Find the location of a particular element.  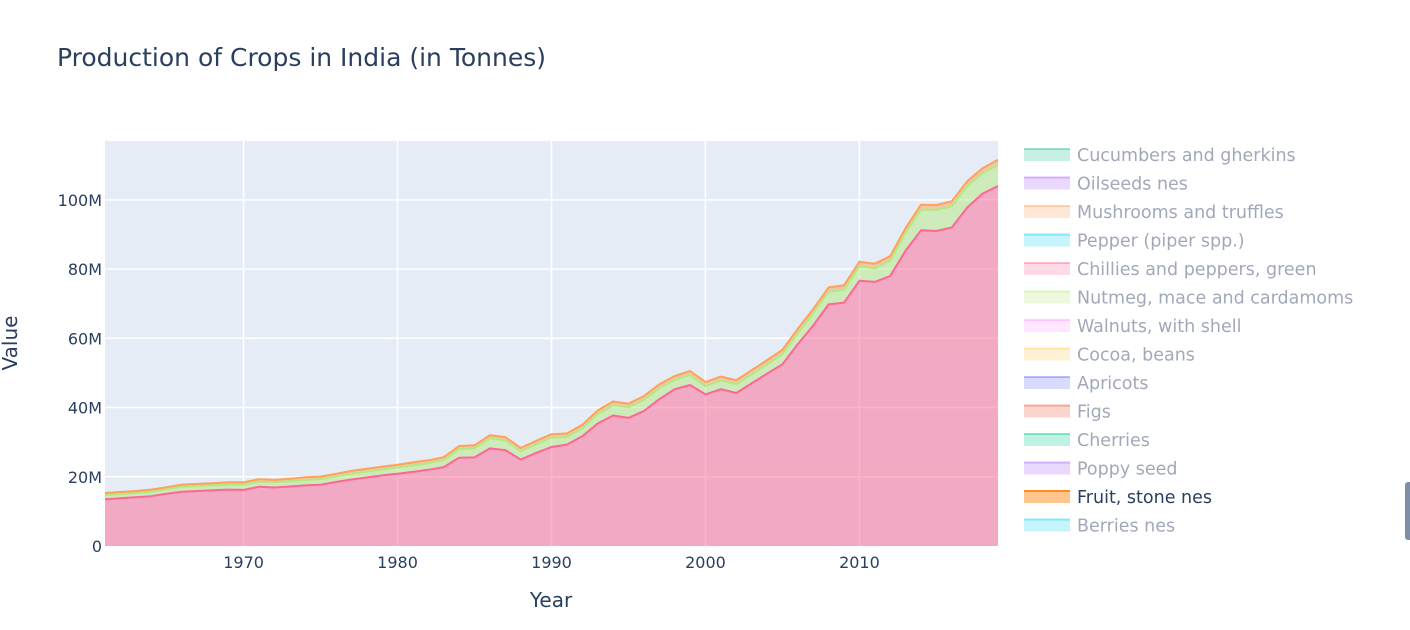

y-axis-title: Value is located at coordinates (11, 343).